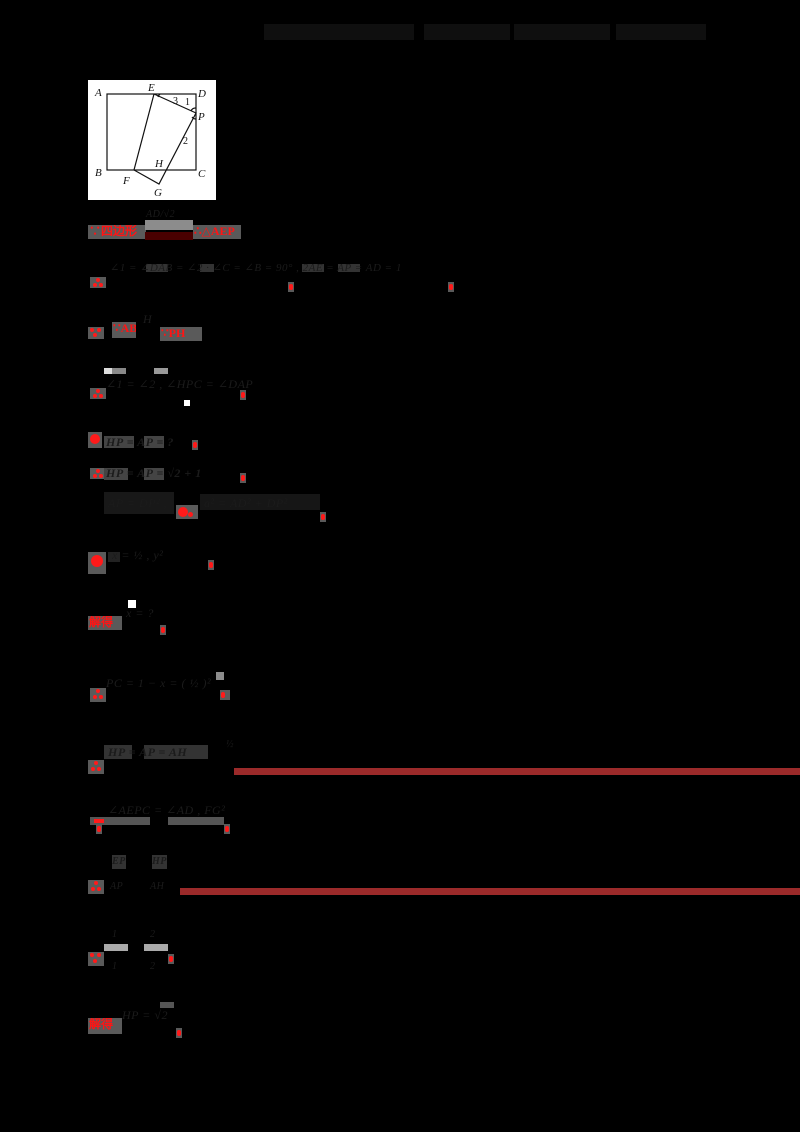 The width and height of the screenshot is (800, 1132). What do you see at coordinates (217, 232) in the screenshot?
I see `row1-red-label-right: ∴△AEP` at bounding box center [217, 232].